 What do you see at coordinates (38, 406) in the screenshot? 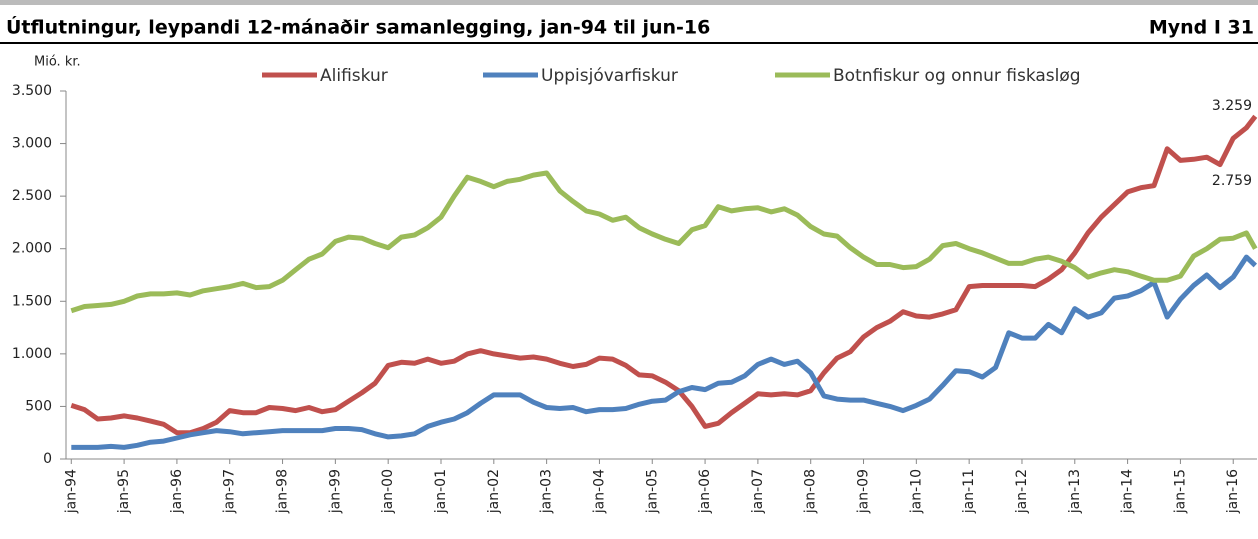
I see `y-tick-label: 500` at bounding box center [38, 406].